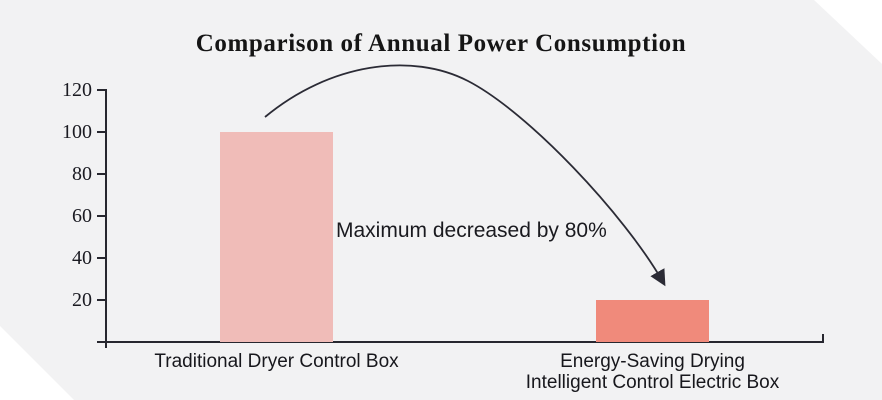 The image size is (882, 400). I want to click on x-axis-line, so click(460, 342).